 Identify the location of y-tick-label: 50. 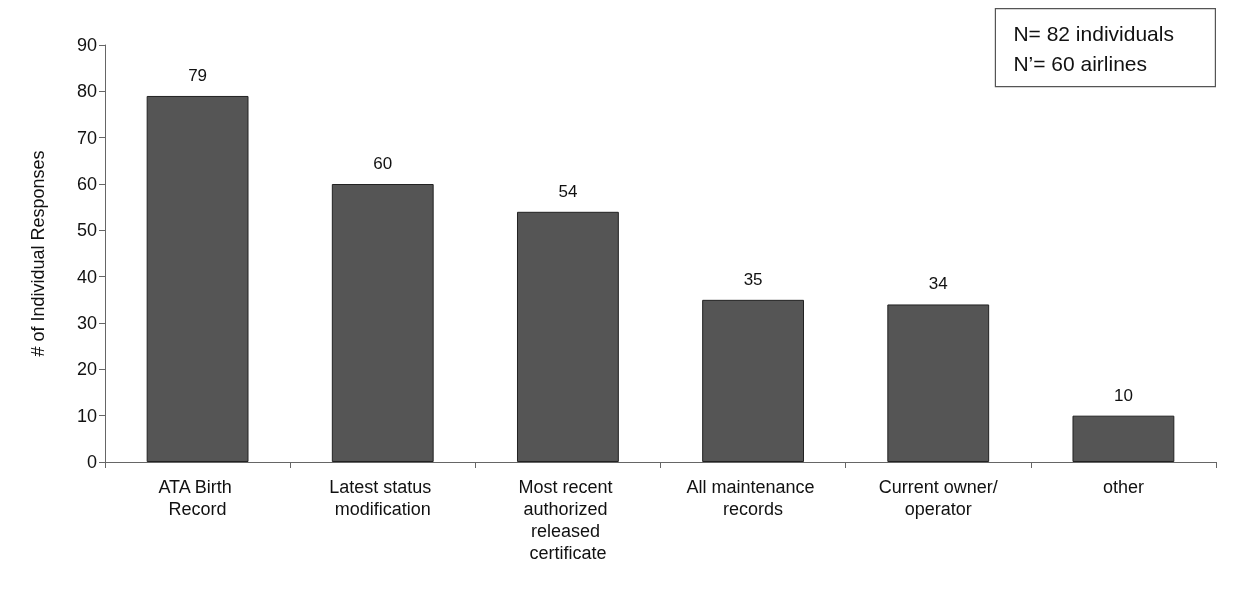
(86, 230).